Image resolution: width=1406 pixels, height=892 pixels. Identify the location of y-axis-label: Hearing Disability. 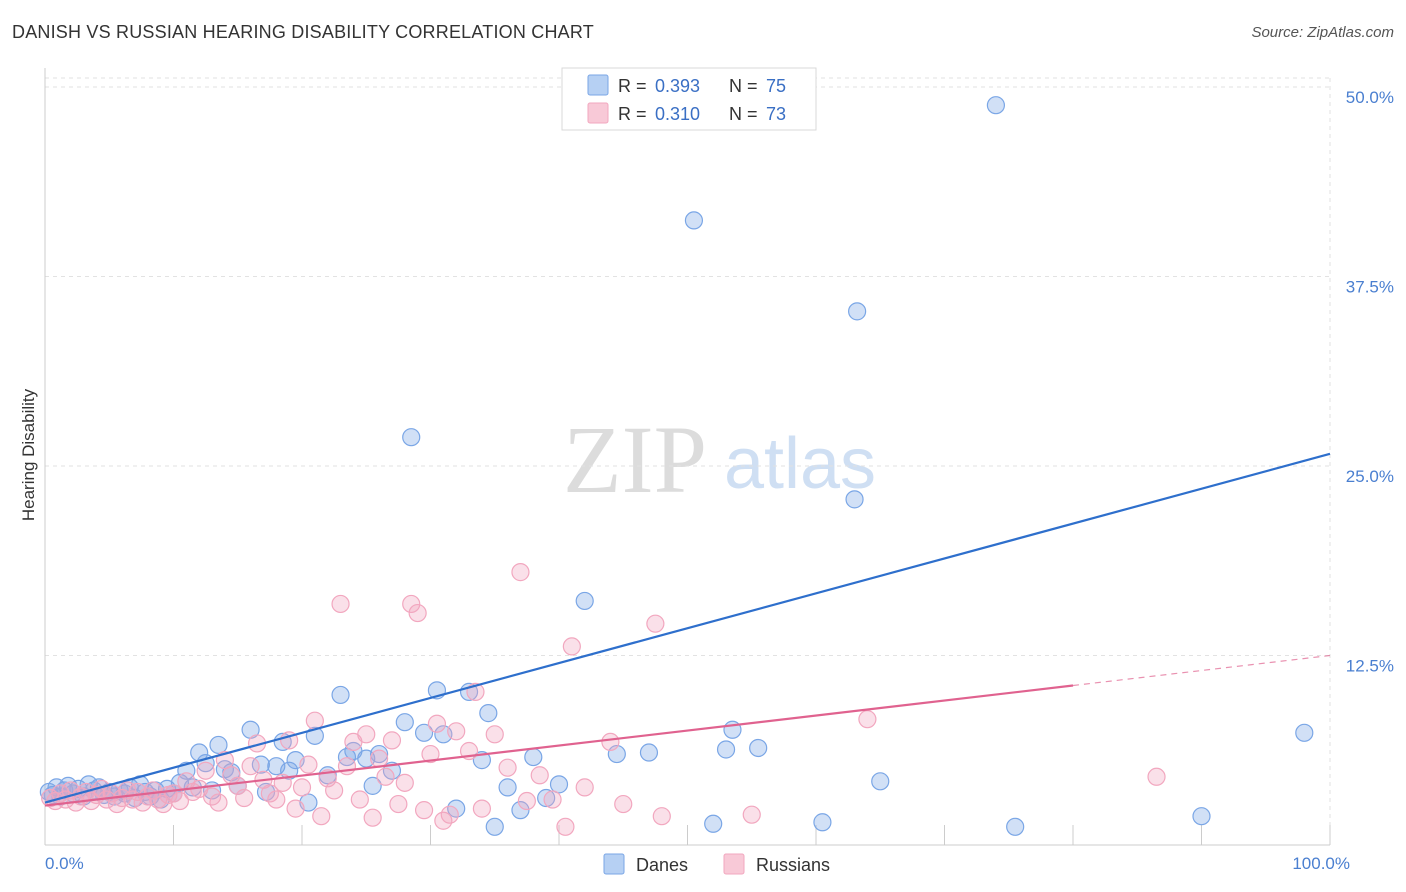
(28, 454).